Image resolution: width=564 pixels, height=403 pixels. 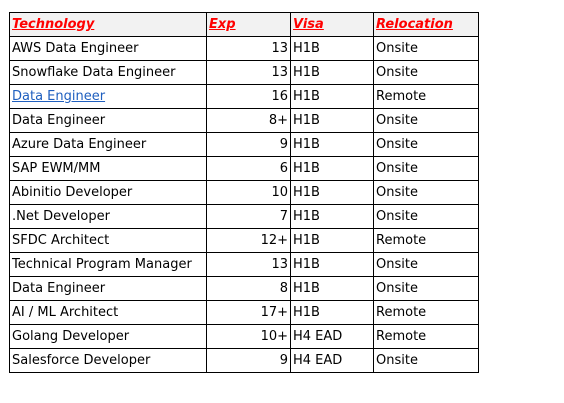 I want to click on table-row: Azure Data Engineer 9 H1B Onsite, so click(x=244, y=144).